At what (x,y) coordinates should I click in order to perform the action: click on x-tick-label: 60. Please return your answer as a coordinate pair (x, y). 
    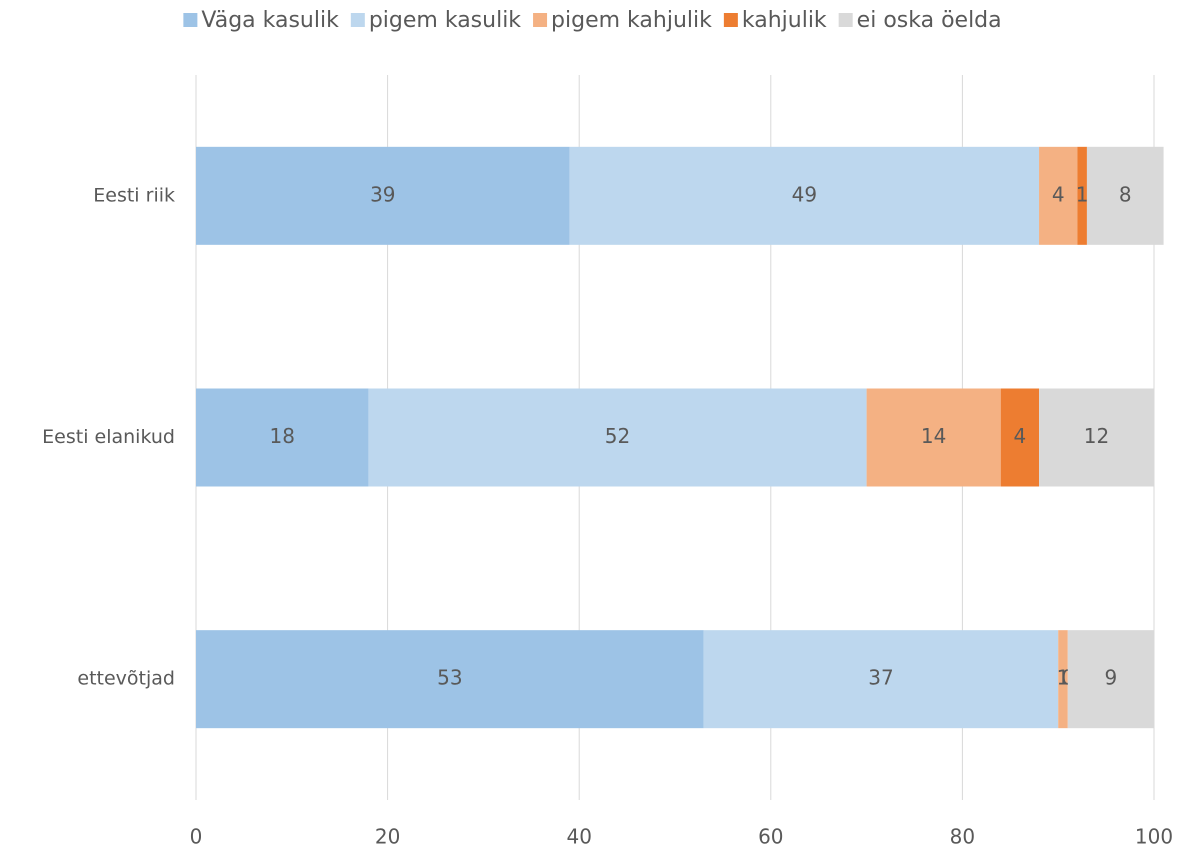
    Looking at the image, I should click on (770, 837).